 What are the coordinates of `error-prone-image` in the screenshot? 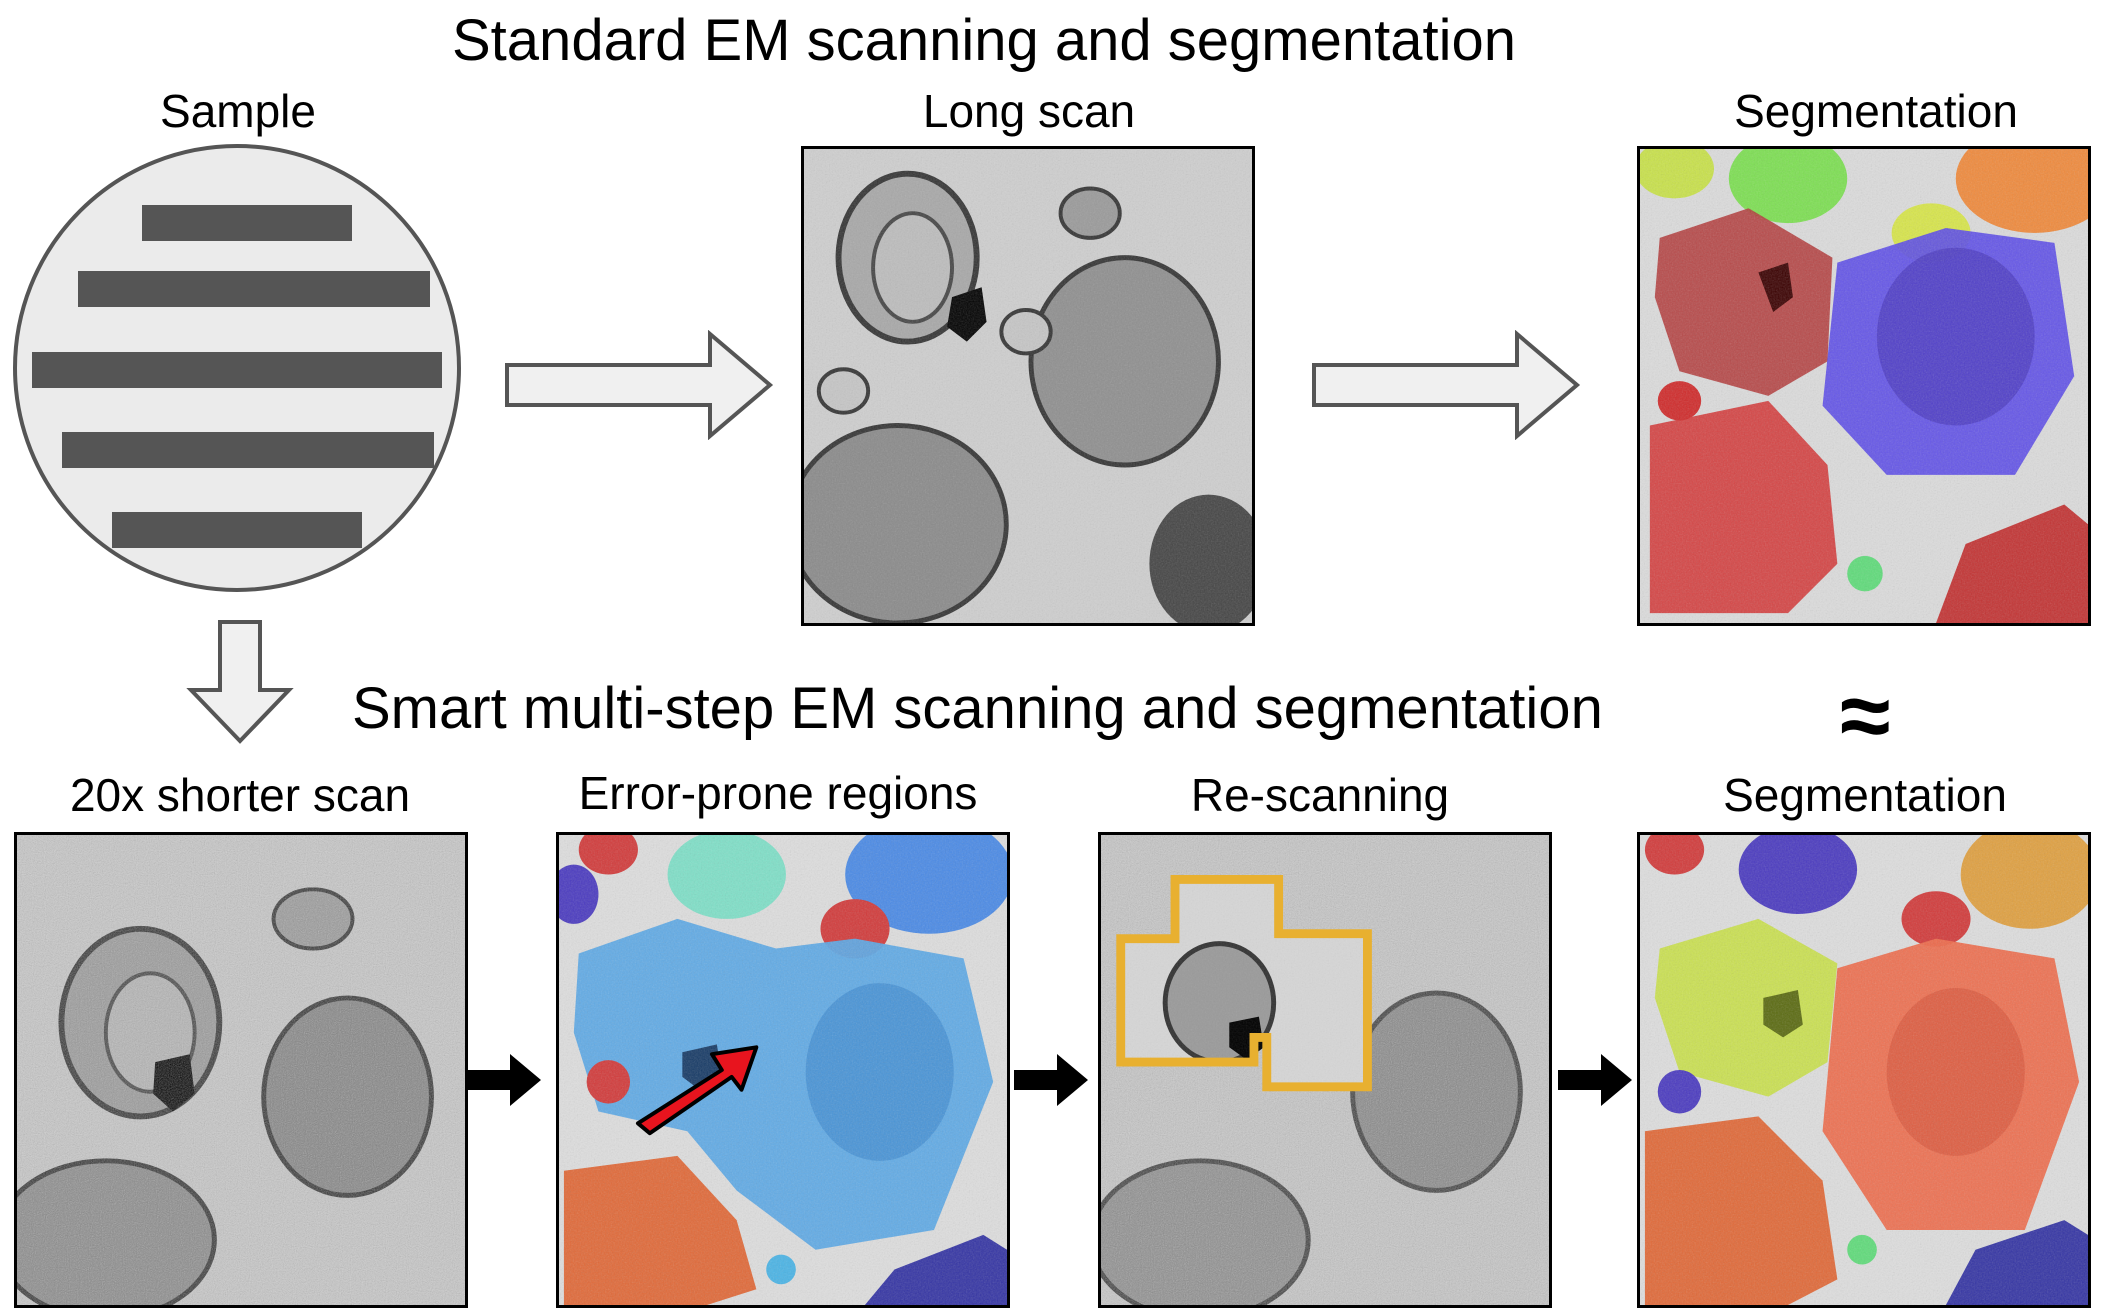 It's located at (783, 1070).